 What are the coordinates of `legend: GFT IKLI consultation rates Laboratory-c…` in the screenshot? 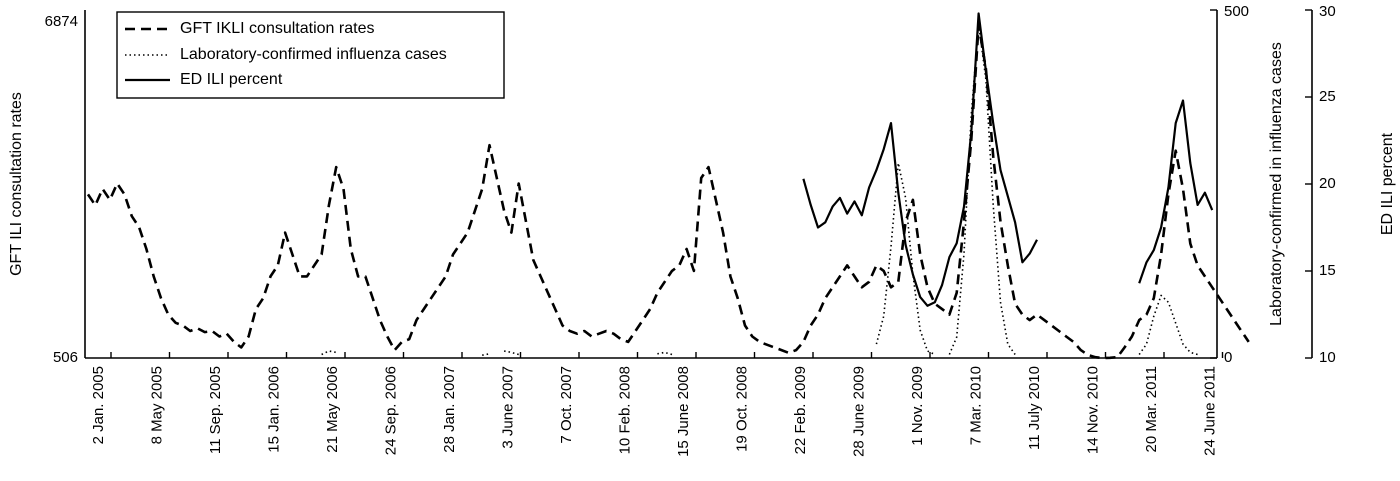 It's located at (310, 55).